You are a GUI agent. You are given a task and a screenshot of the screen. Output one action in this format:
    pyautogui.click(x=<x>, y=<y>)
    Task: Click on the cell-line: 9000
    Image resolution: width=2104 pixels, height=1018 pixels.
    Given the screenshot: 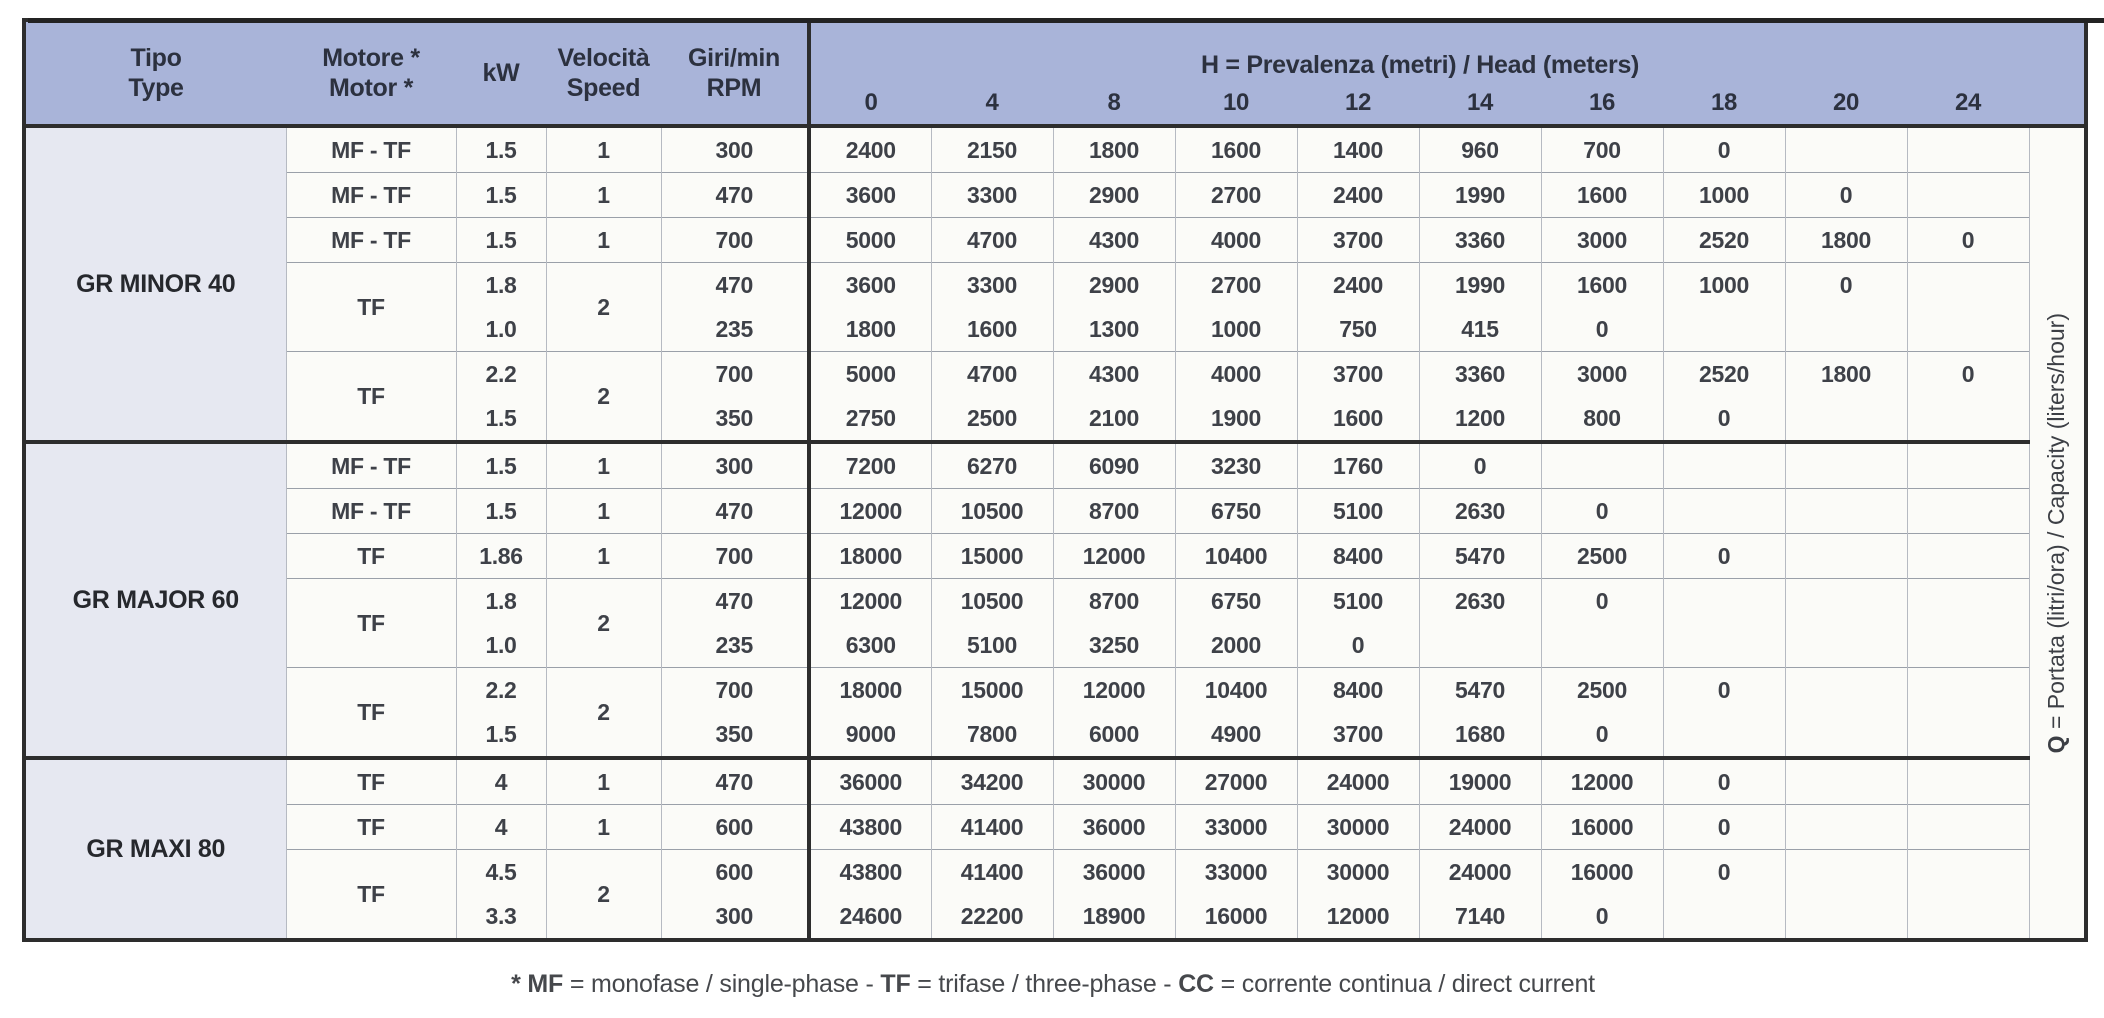 What is the action you would take?
    pyautogui.click(x=870, y=734)
    